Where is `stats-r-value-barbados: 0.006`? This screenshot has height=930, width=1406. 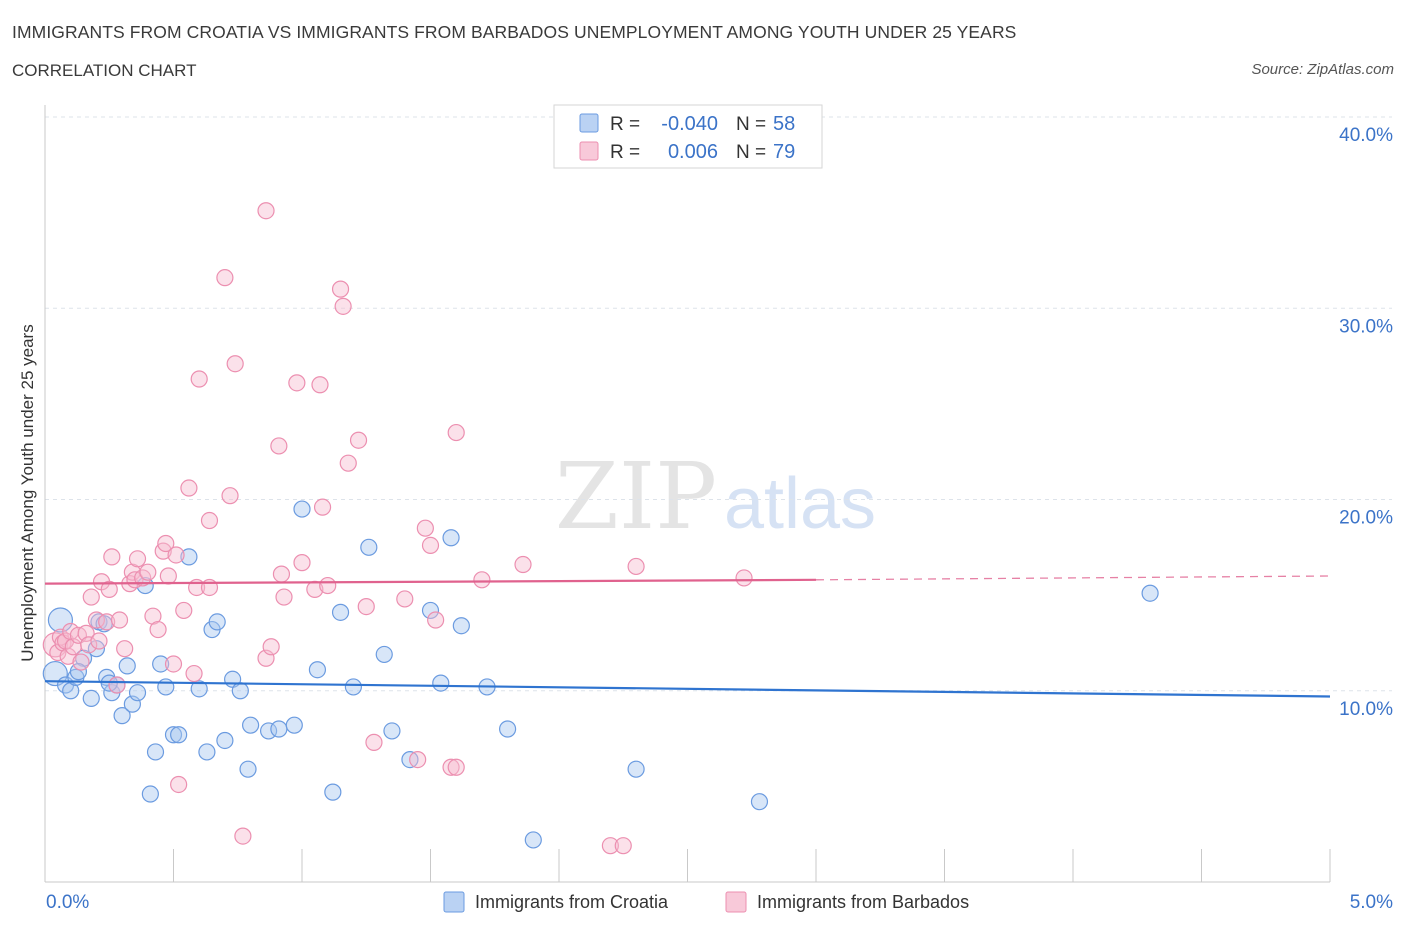 stats-r-value-barbados: 0.006 is located at coordinates (693, 152).